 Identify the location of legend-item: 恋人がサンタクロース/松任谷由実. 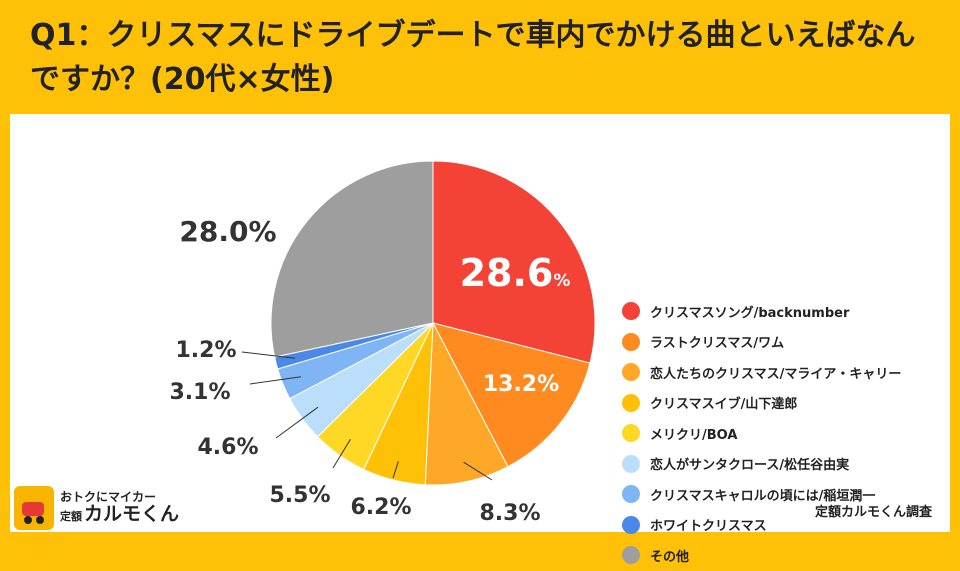
(761, 464).